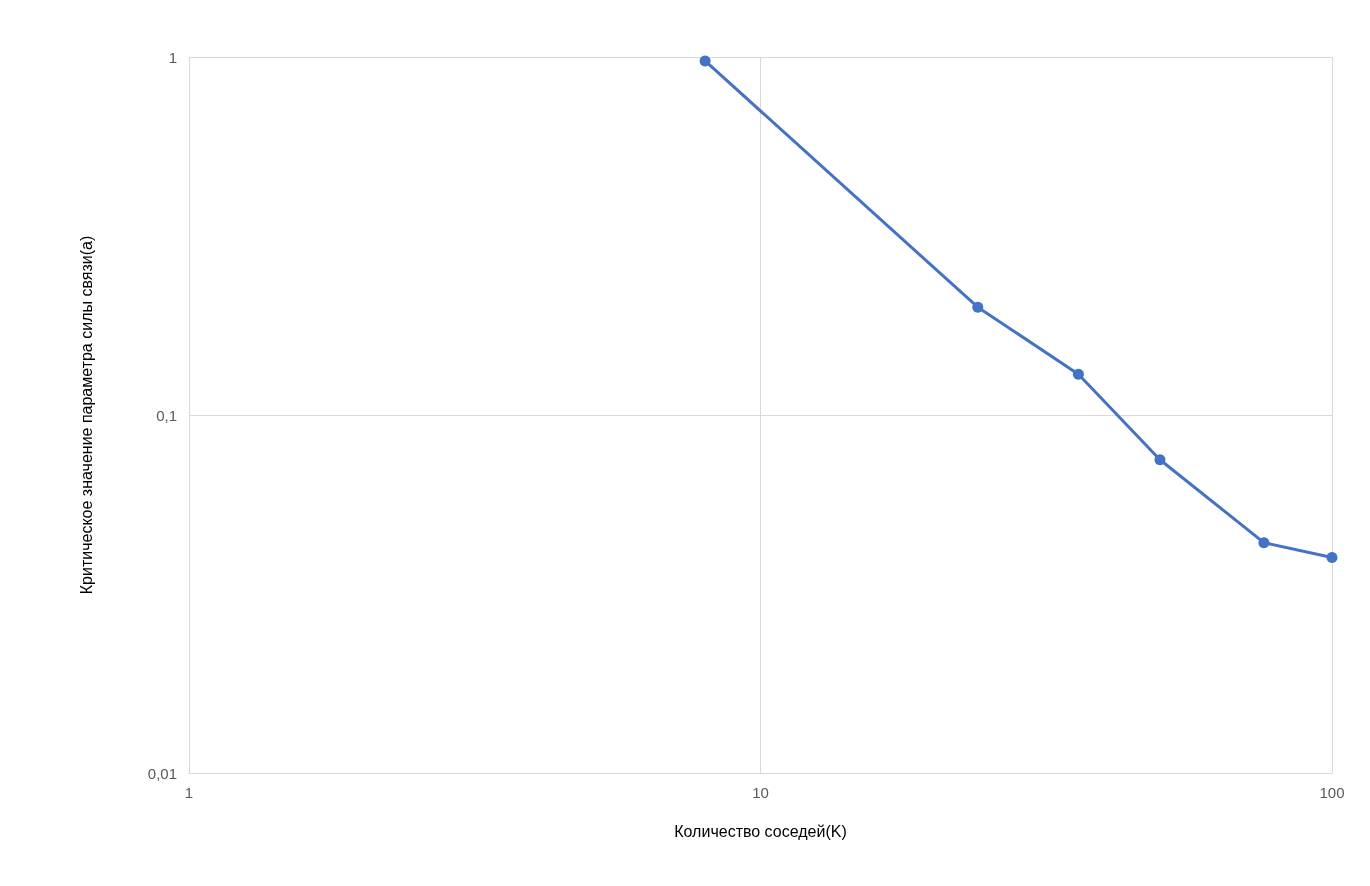 Image resolution: width=1370 pixels, height=886 pixels. I want to click on x-tick-label: 1, so click(189, 792).